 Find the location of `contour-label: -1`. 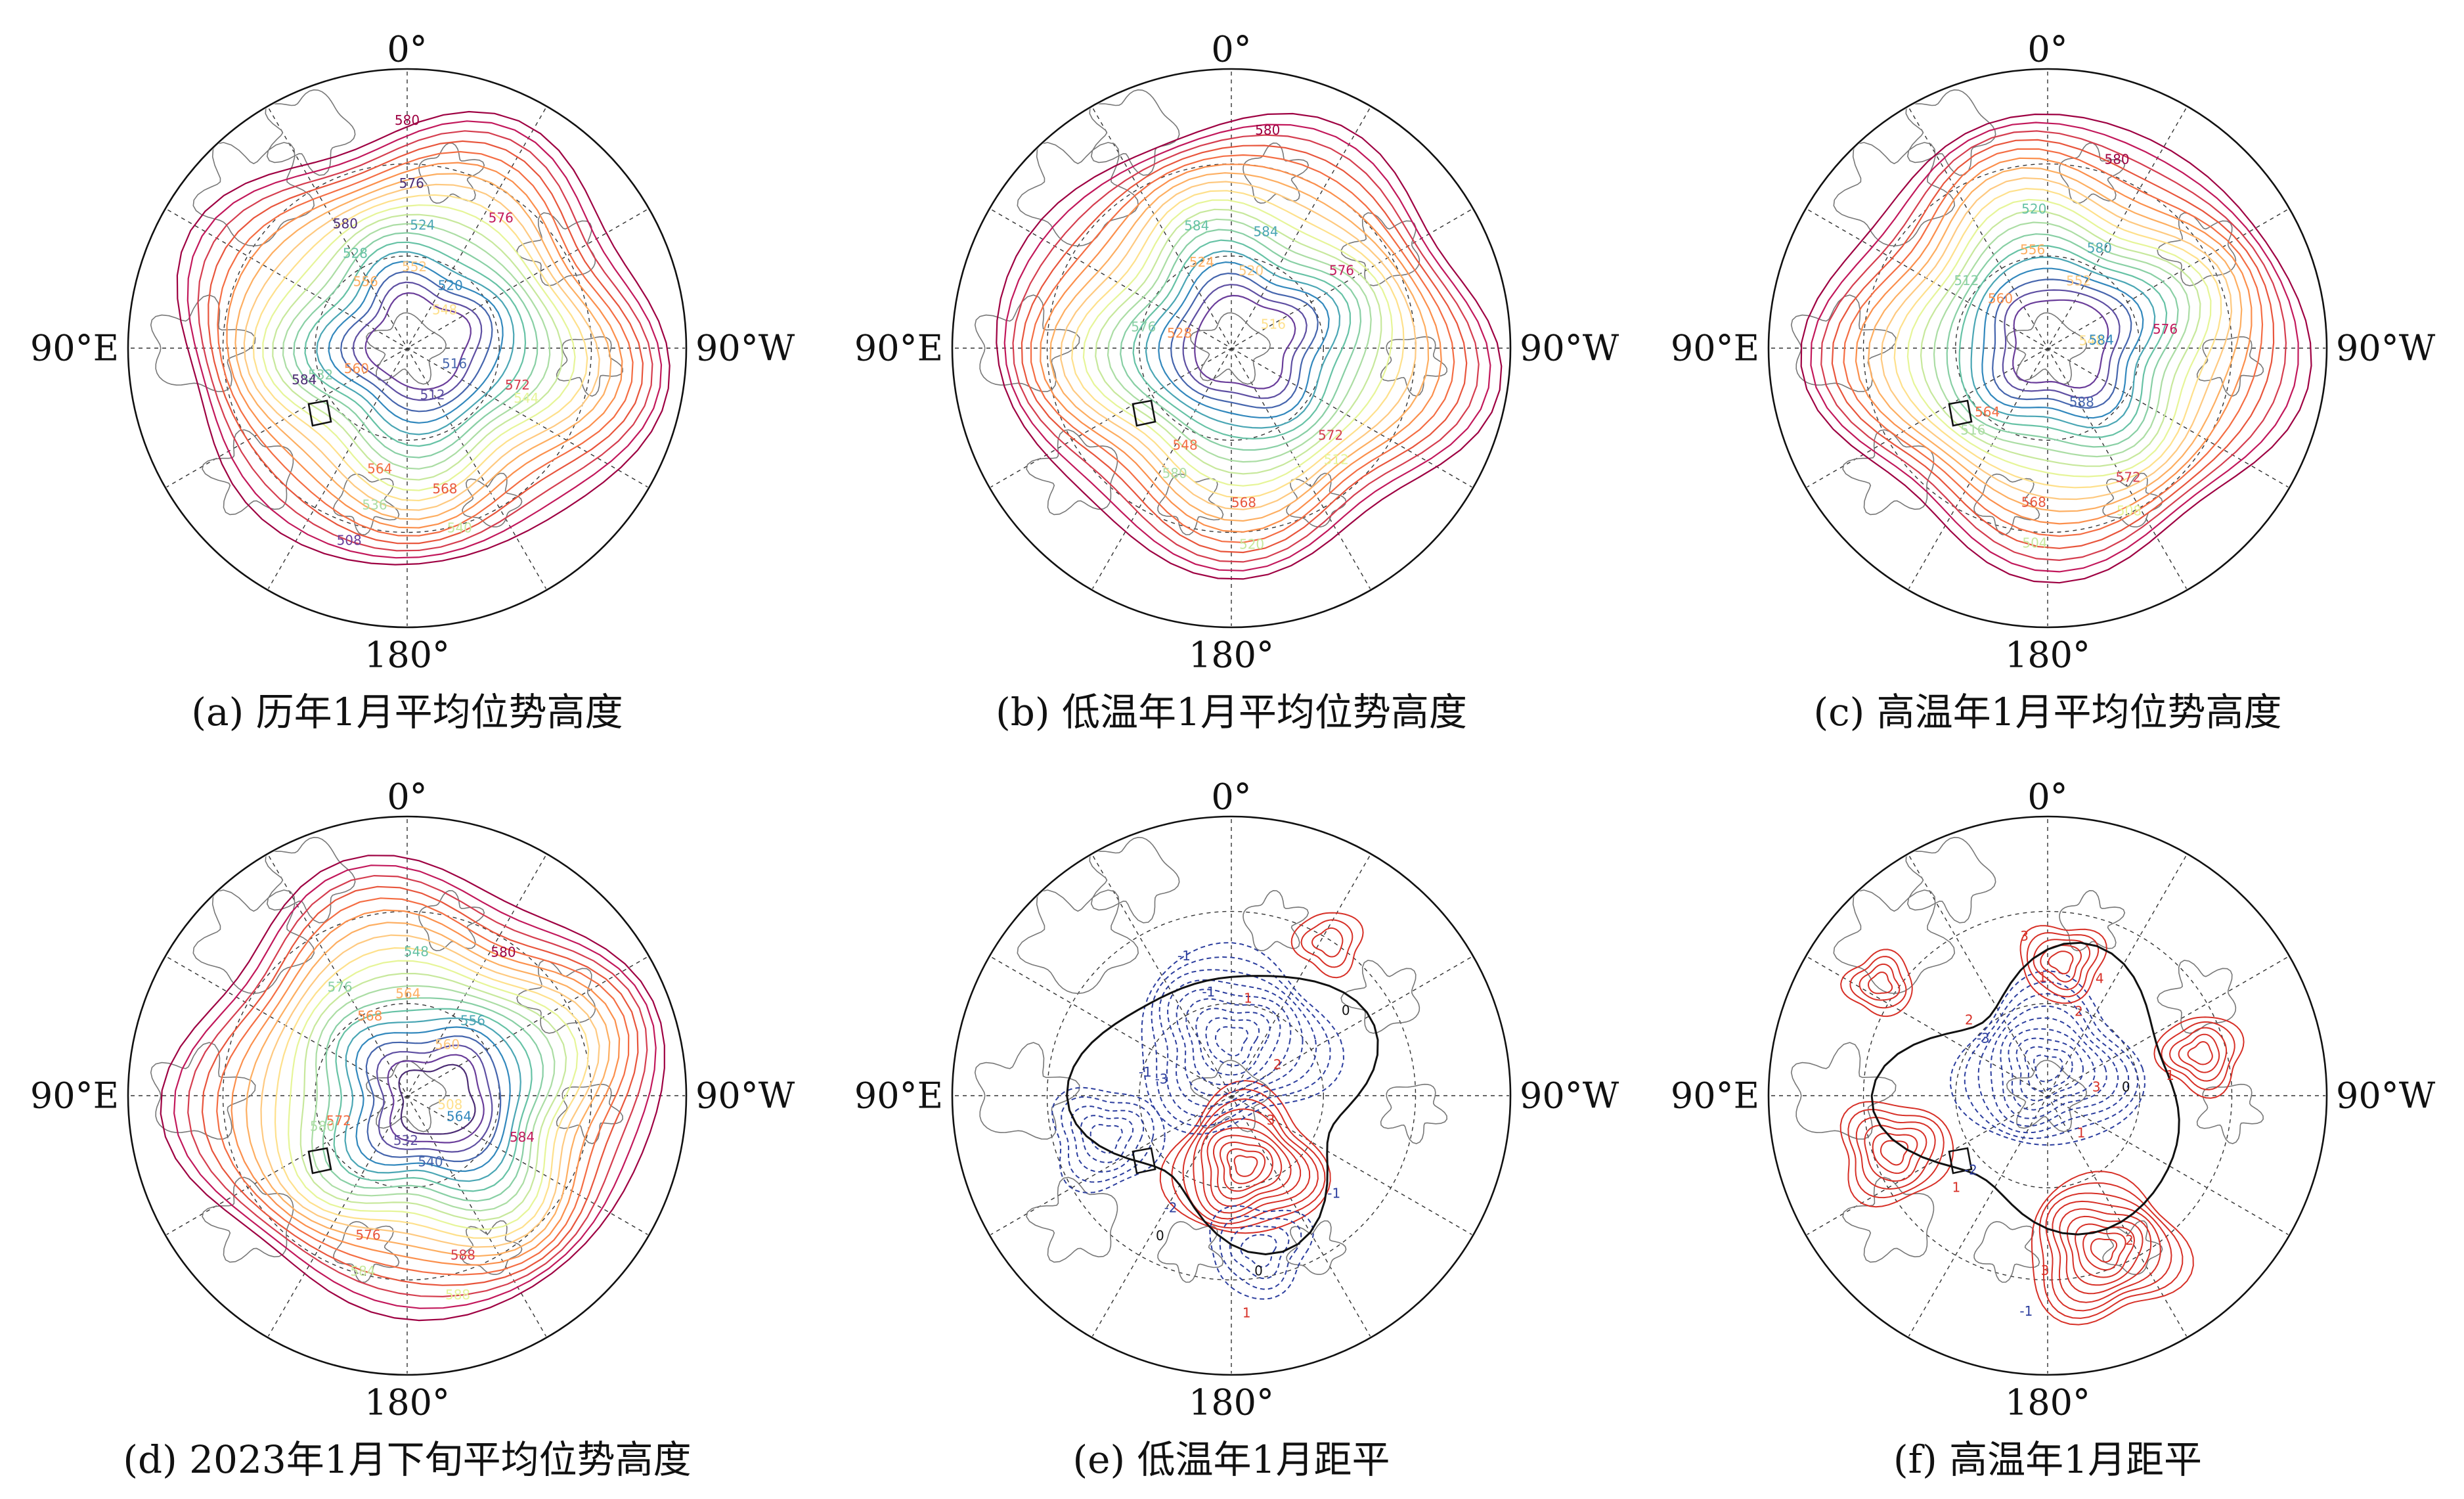

contour-label: -1 is located at coordinates (1333, 1193).